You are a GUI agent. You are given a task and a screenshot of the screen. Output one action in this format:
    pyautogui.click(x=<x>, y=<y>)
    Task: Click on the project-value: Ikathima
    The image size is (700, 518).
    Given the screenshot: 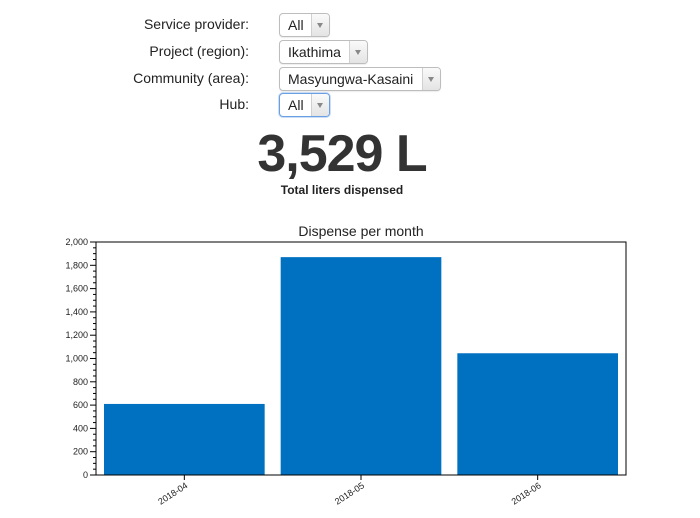 What is the action you would take?
    pyautogui.click(x=314, y=52)
    